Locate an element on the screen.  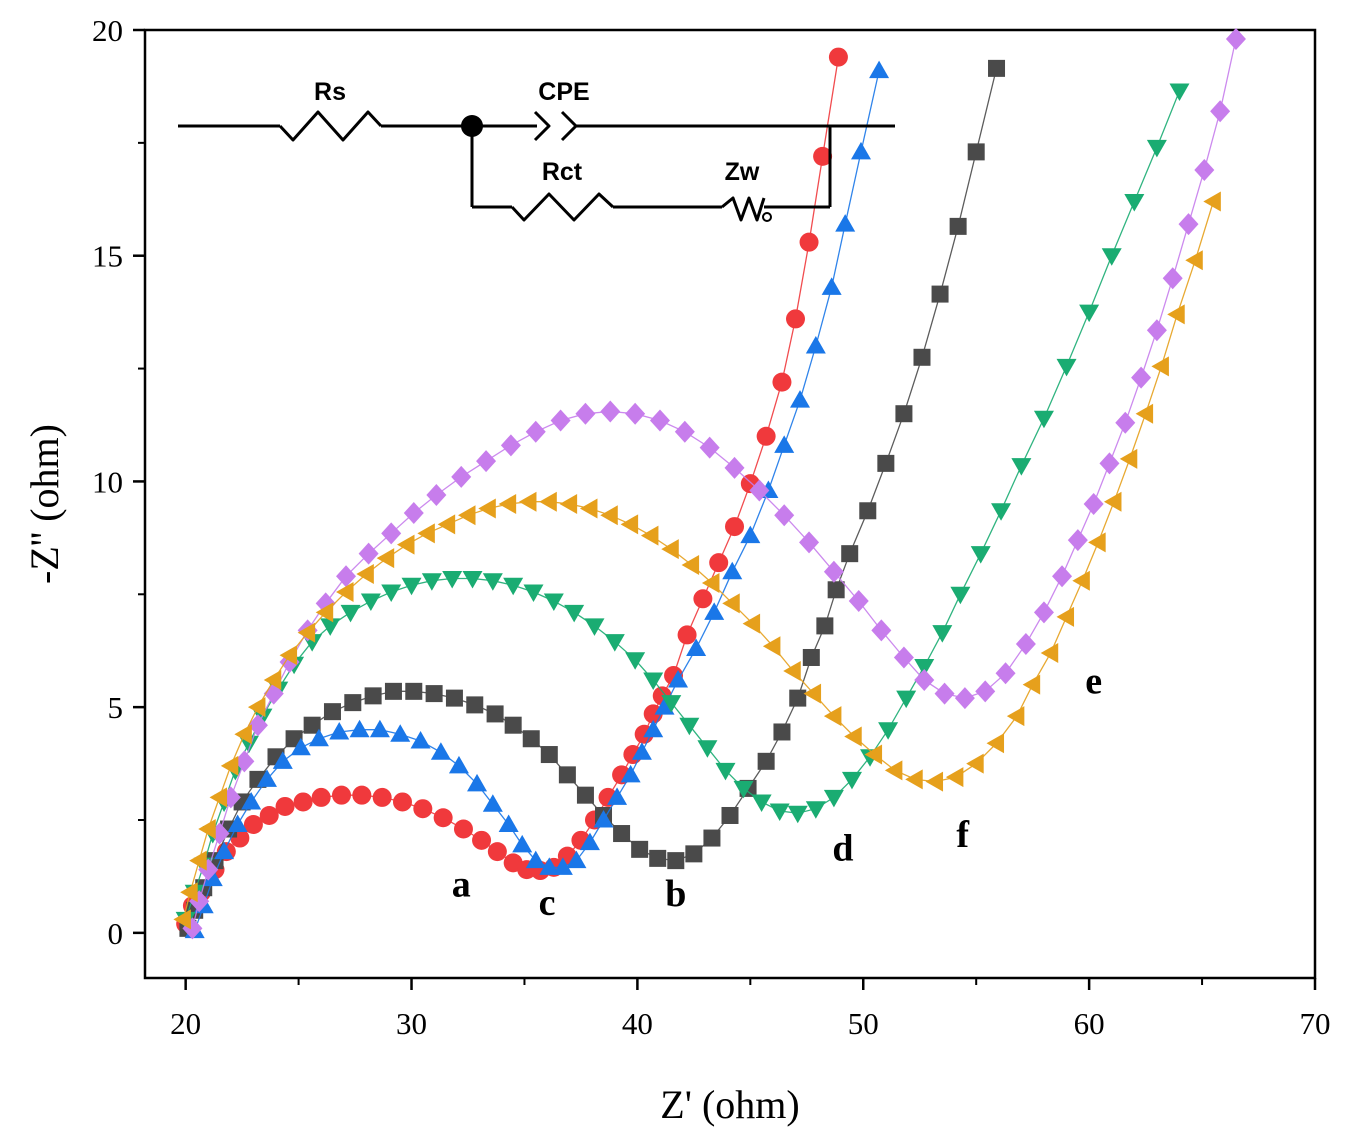
series-label-e: e is located at coordinates (1093, 682).